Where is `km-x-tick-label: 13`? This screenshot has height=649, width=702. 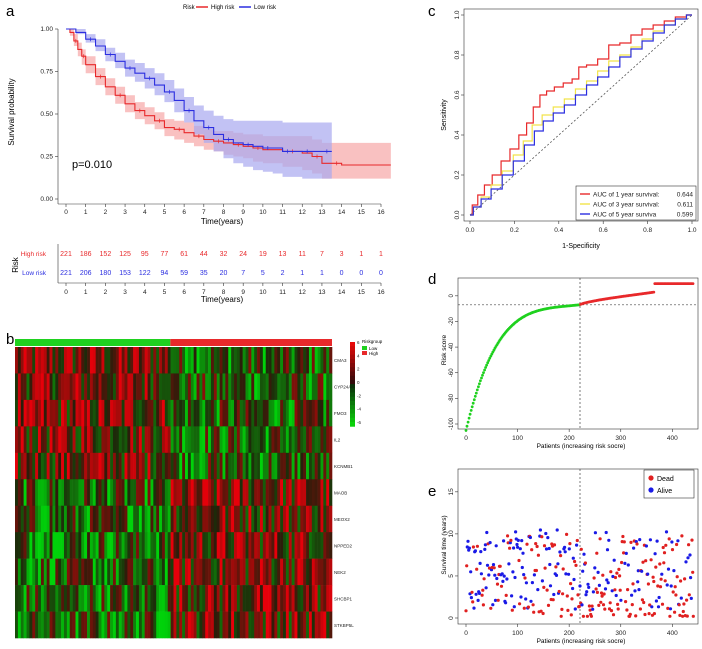 km-x-tick-label: 13 is located at coordinates (322, 212).